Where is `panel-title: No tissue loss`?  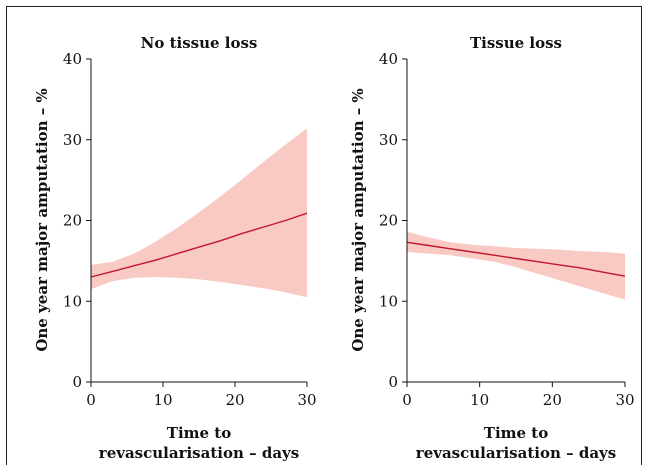
panel-title: No tissue loss is located at coordinates (199, 43).